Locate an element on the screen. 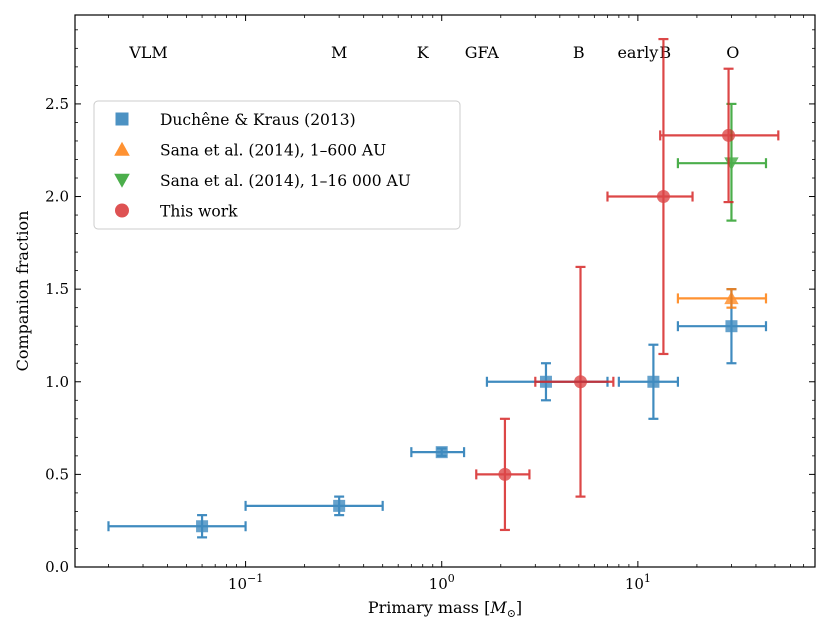 This screenshot has width=830, height=636. x-tick-label: 10¹ is located at coordinates (638, 582).